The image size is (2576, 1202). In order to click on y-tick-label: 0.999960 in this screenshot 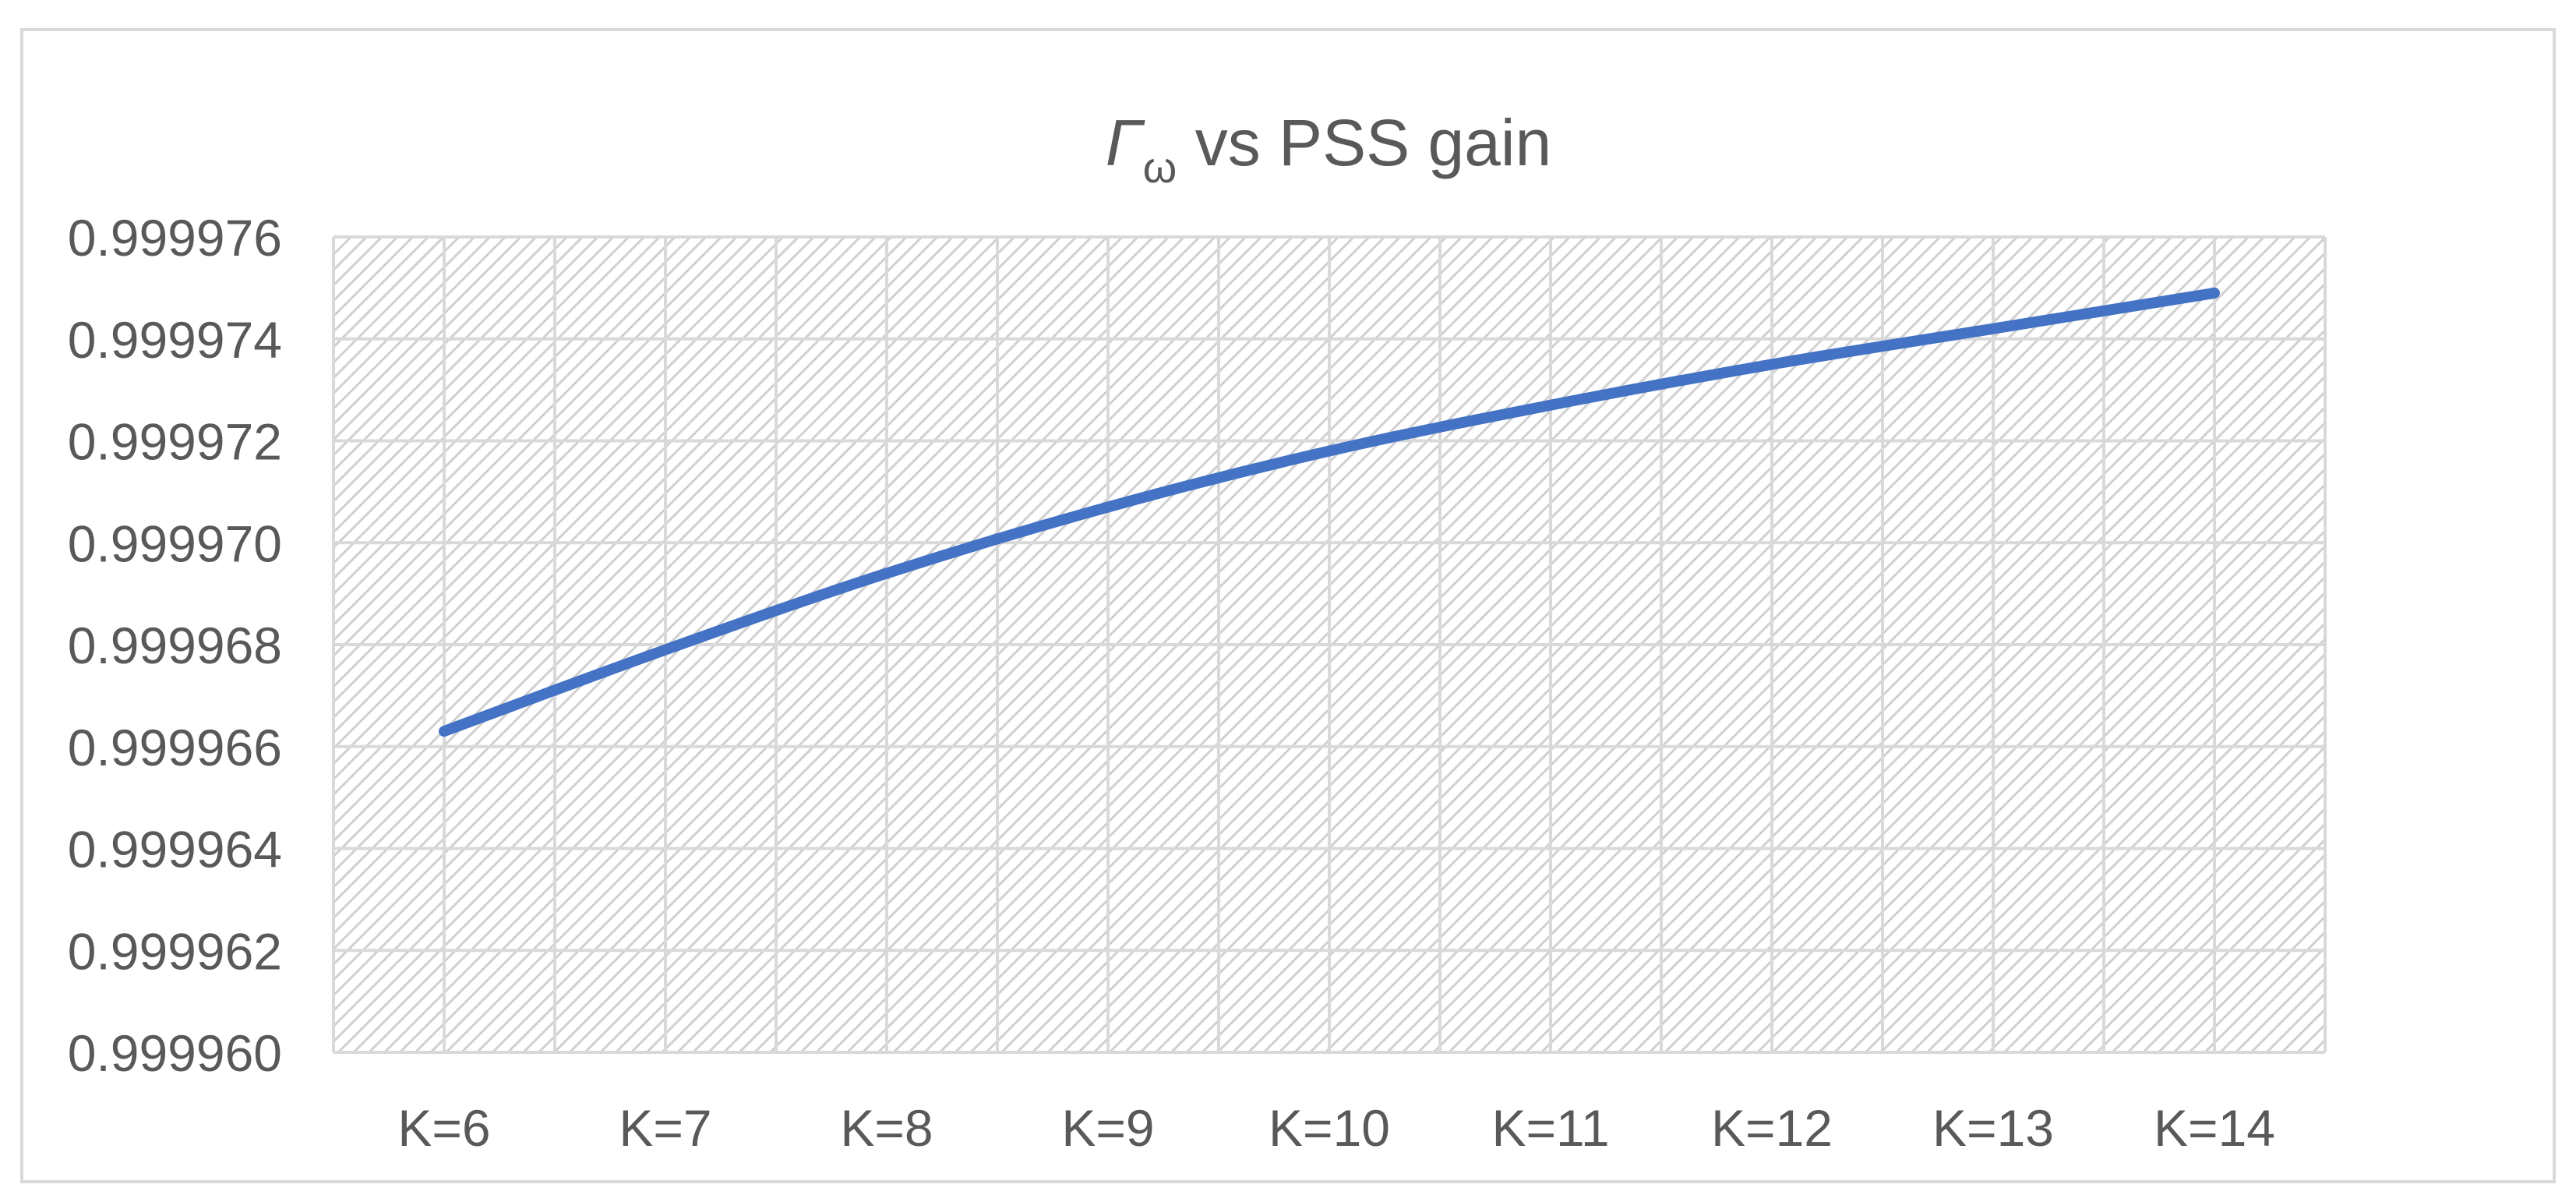, I will do `click(175, 1053)`.